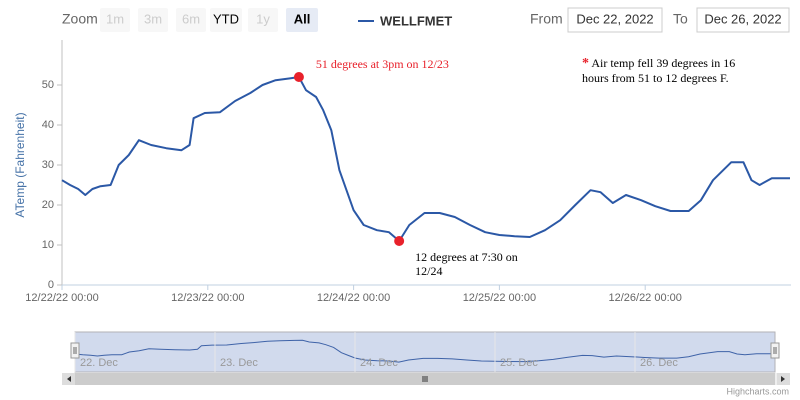 The height and width of the screenshot is (400, 800). I want to click on navigator-mask, so click(425, 352).